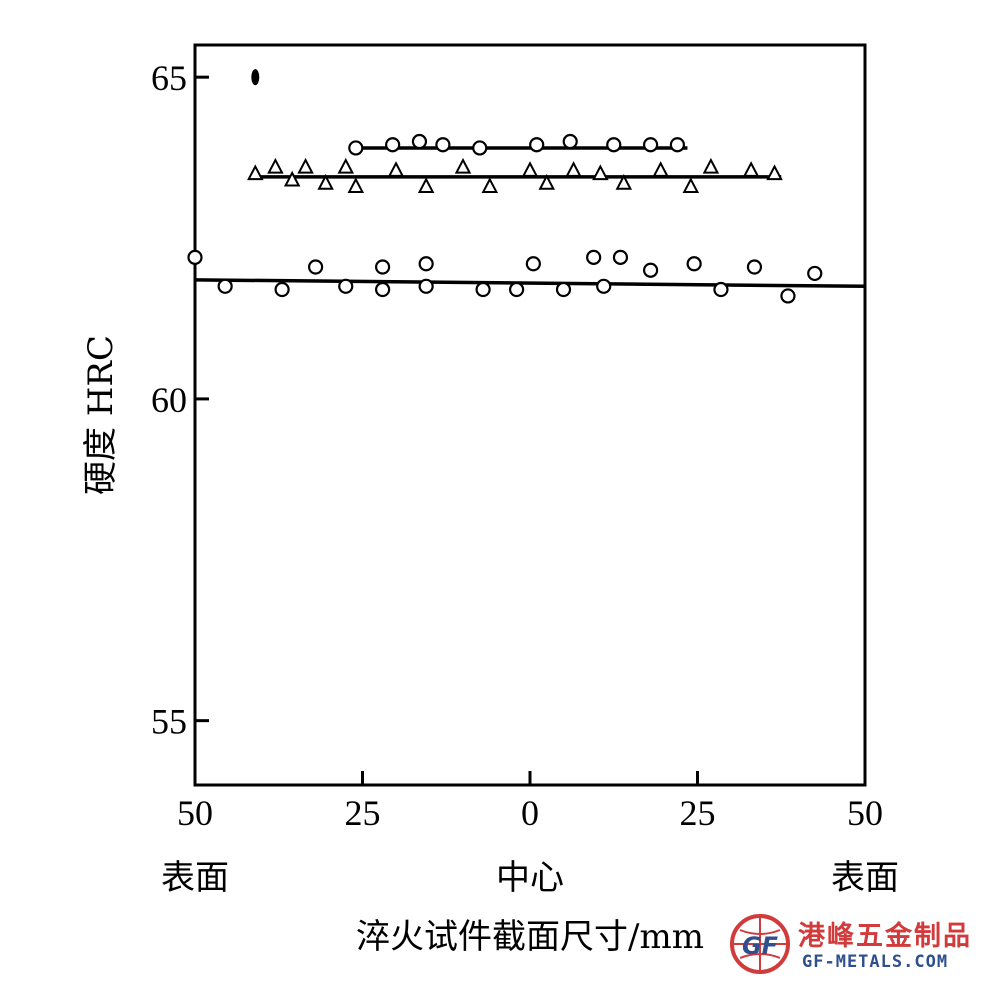  What do you see at coordinates (526, 218) in the screenshot?
I see `series-layer` at bounding box center [526, 218].